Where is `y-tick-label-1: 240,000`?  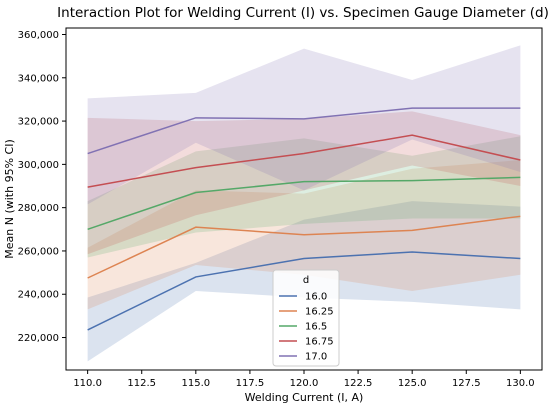
y-tick-label-1: 240,000 is located at coordinates (38, 295).